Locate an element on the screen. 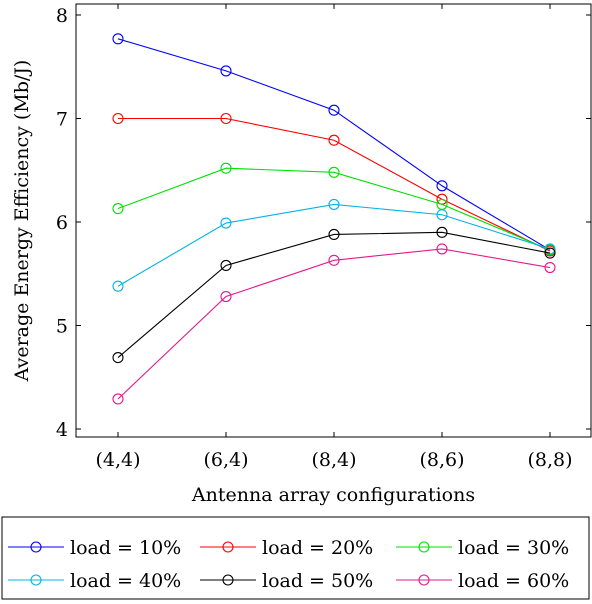 This screenshot has height=604, width=592. x-tick-label: (6,4) is located at coordinates (225, 460).